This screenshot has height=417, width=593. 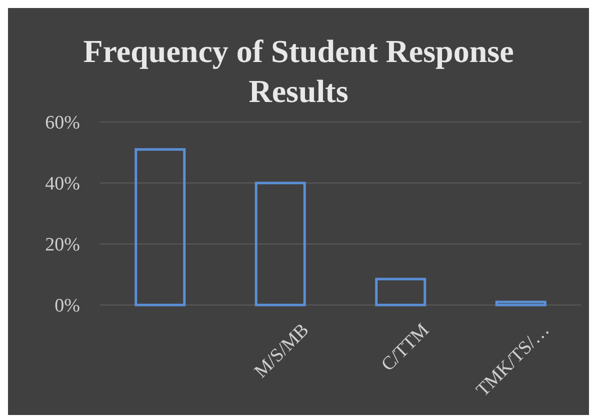 I want to click on y-tick-label: 20%, so click(x=62, y=245).